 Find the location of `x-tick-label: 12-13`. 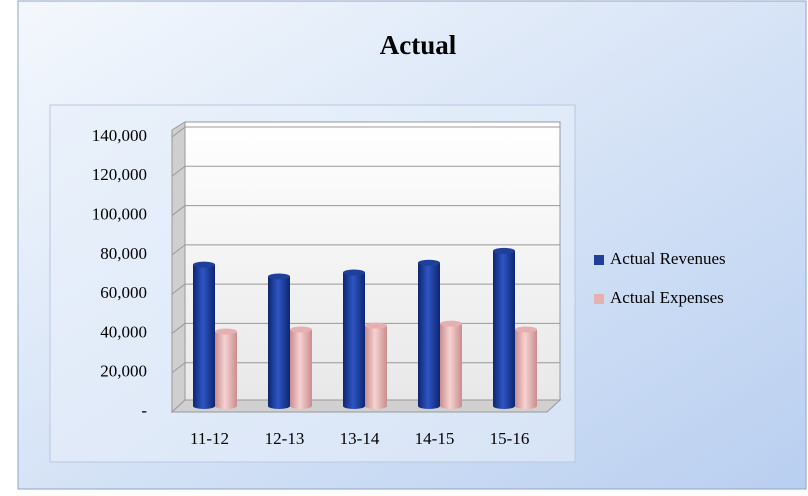

x-tick-label: 12-13 is located at coordinates (285, 438).